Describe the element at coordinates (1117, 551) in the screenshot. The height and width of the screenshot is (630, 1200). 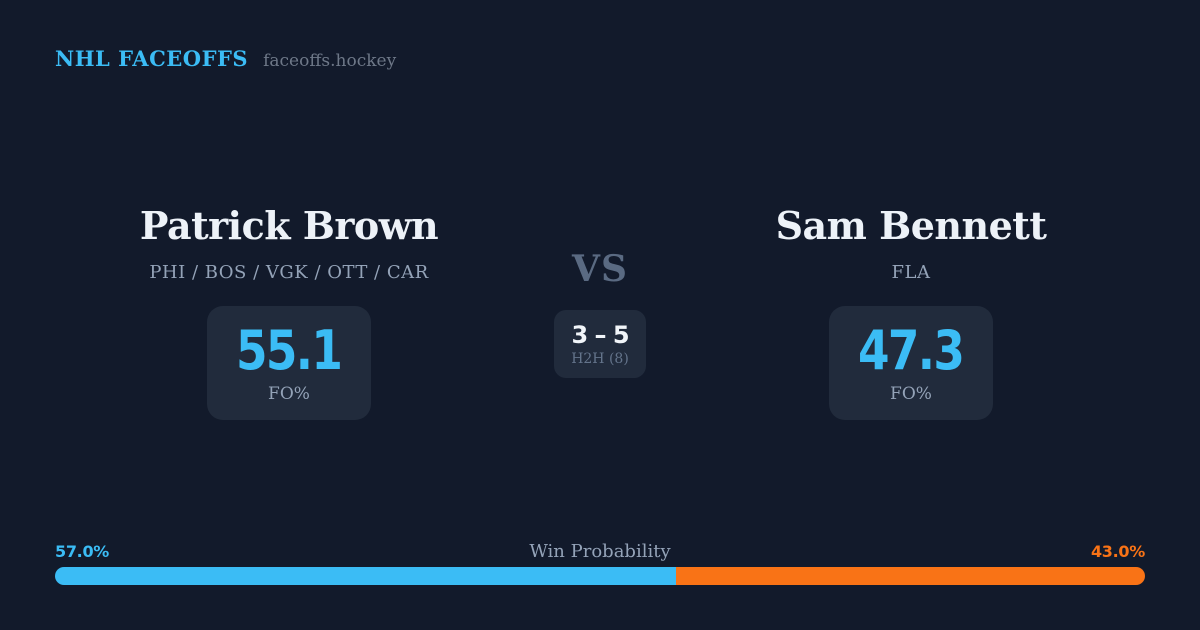
I see `win-prob-right-pct: 43.0%` at that location.